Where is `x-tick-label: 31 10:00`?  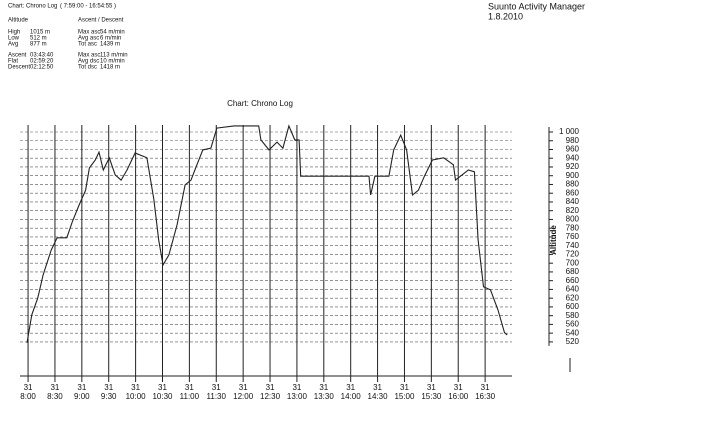
x-tick-label: 31 10:00 is located at coordinates (136, 392).